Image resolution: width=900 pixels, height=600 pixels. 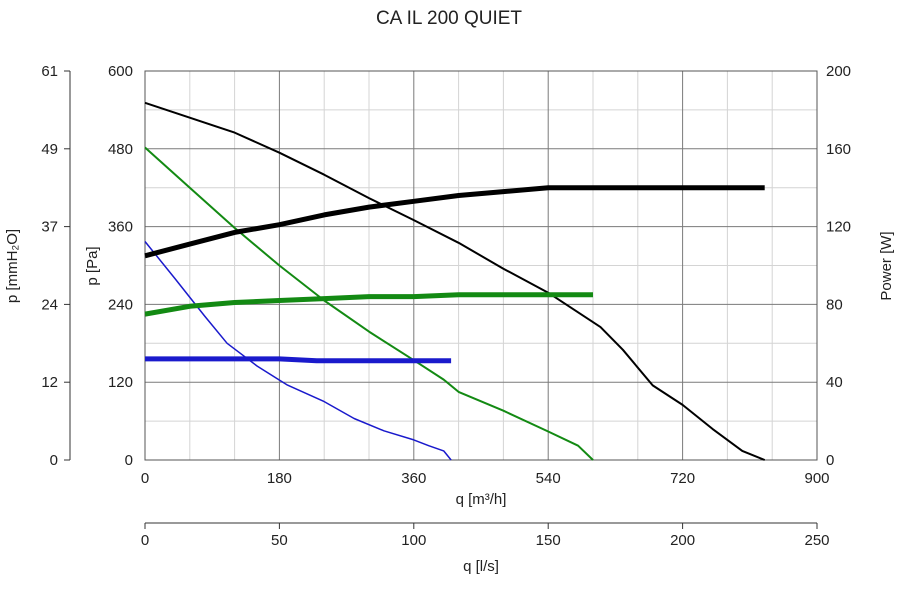 What do you see at coordinates (120, 382) in the screenshot?
I see `y-tick-label: 120` at bounding box center [120, 382].